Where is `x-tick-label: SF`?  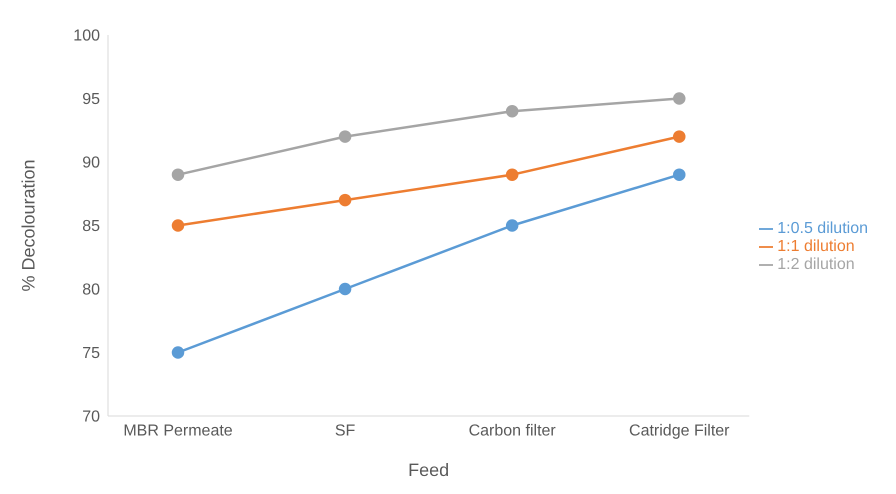
x-tick-label: SF is located at coordinates (345, 431).